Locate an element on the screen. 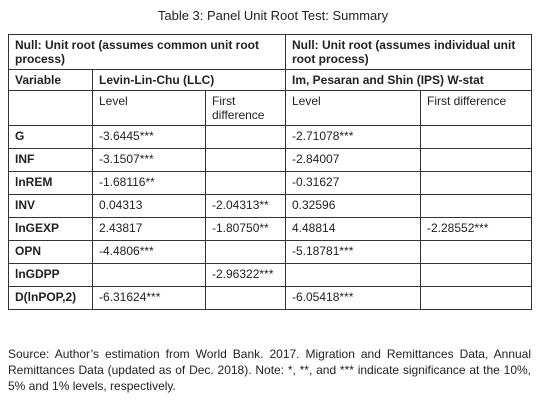 The width and height of the screenshot is (546, 408). table-title: Table 3: Panel Unit Root Test: Summary is located at coordinates (273, 15).